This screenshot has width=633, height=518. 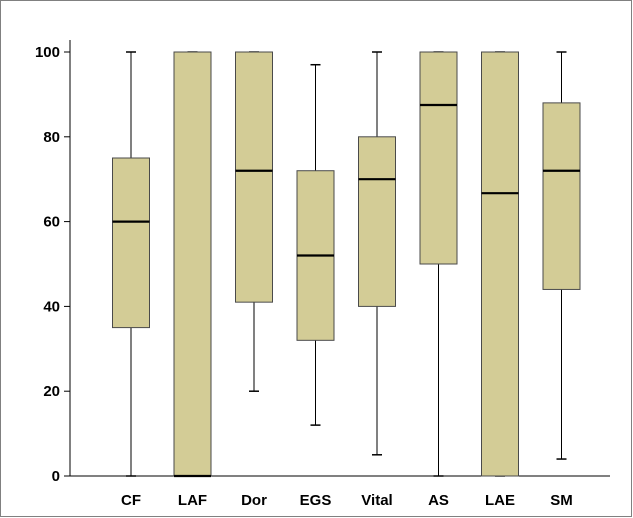 What do you see at coordinates (51, 306) in the screenshot?
I see `y-tick-label: 40` at bounding box center [51, 306].